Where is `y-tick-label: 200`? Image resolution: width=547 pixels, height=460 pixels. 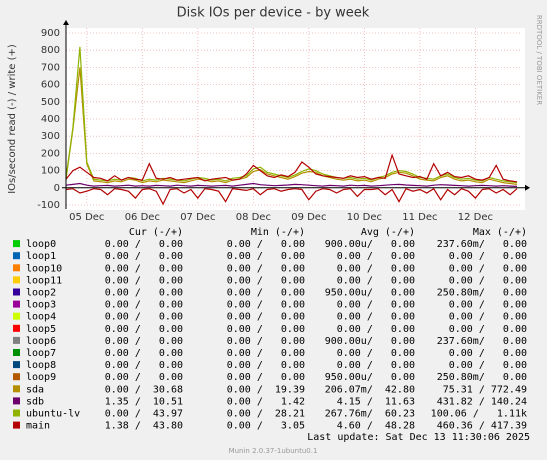
y-tick-label: 200 is located at coordinates (50, 153).